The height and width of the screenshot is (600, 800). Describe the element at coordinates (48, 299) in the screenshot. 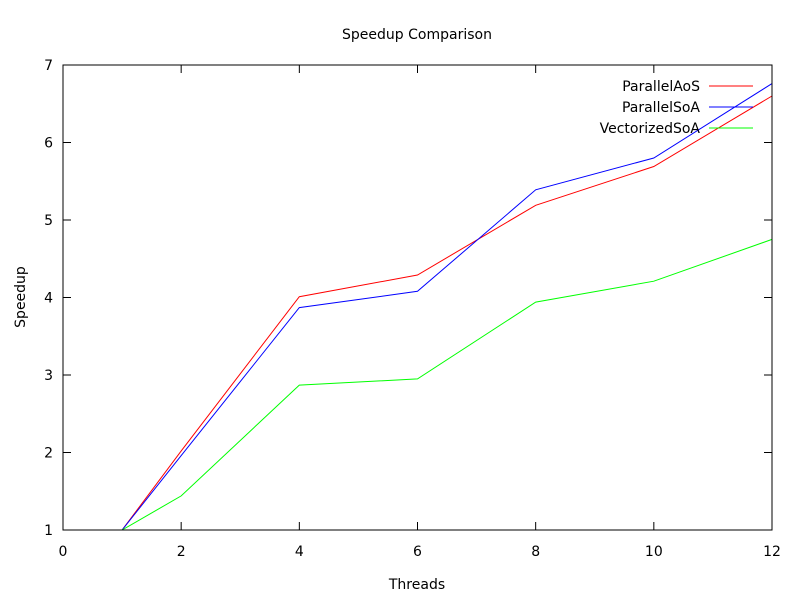

I see `y-tick-label: 4` at that location.